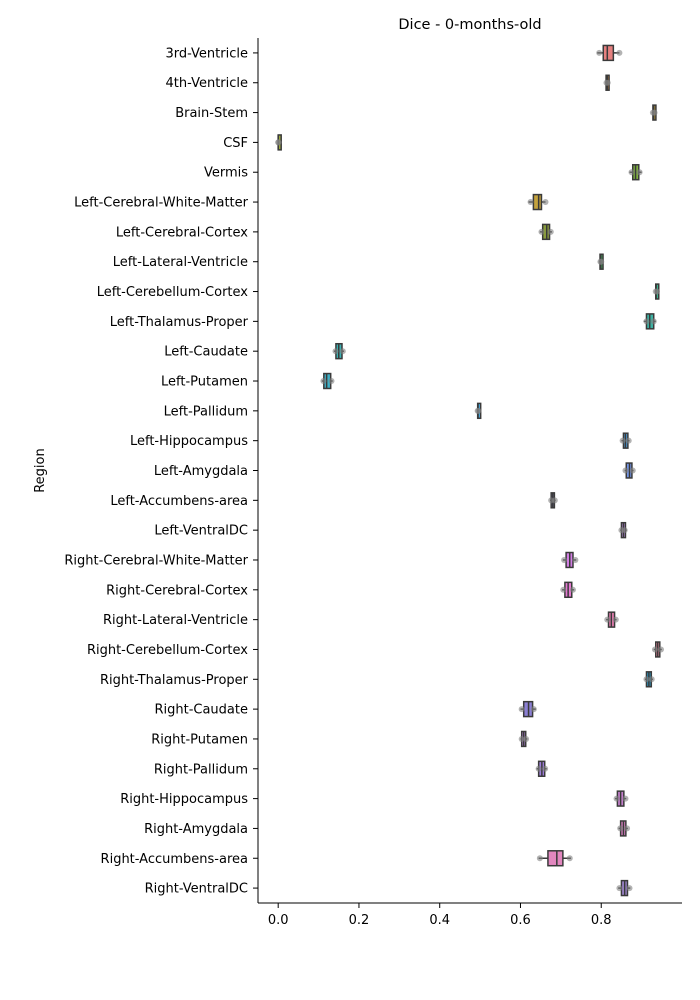  Describe the element at coordinates (189, 441) in the screenshot. I see `y-tick-label: Left-Hippocampus` at that location.